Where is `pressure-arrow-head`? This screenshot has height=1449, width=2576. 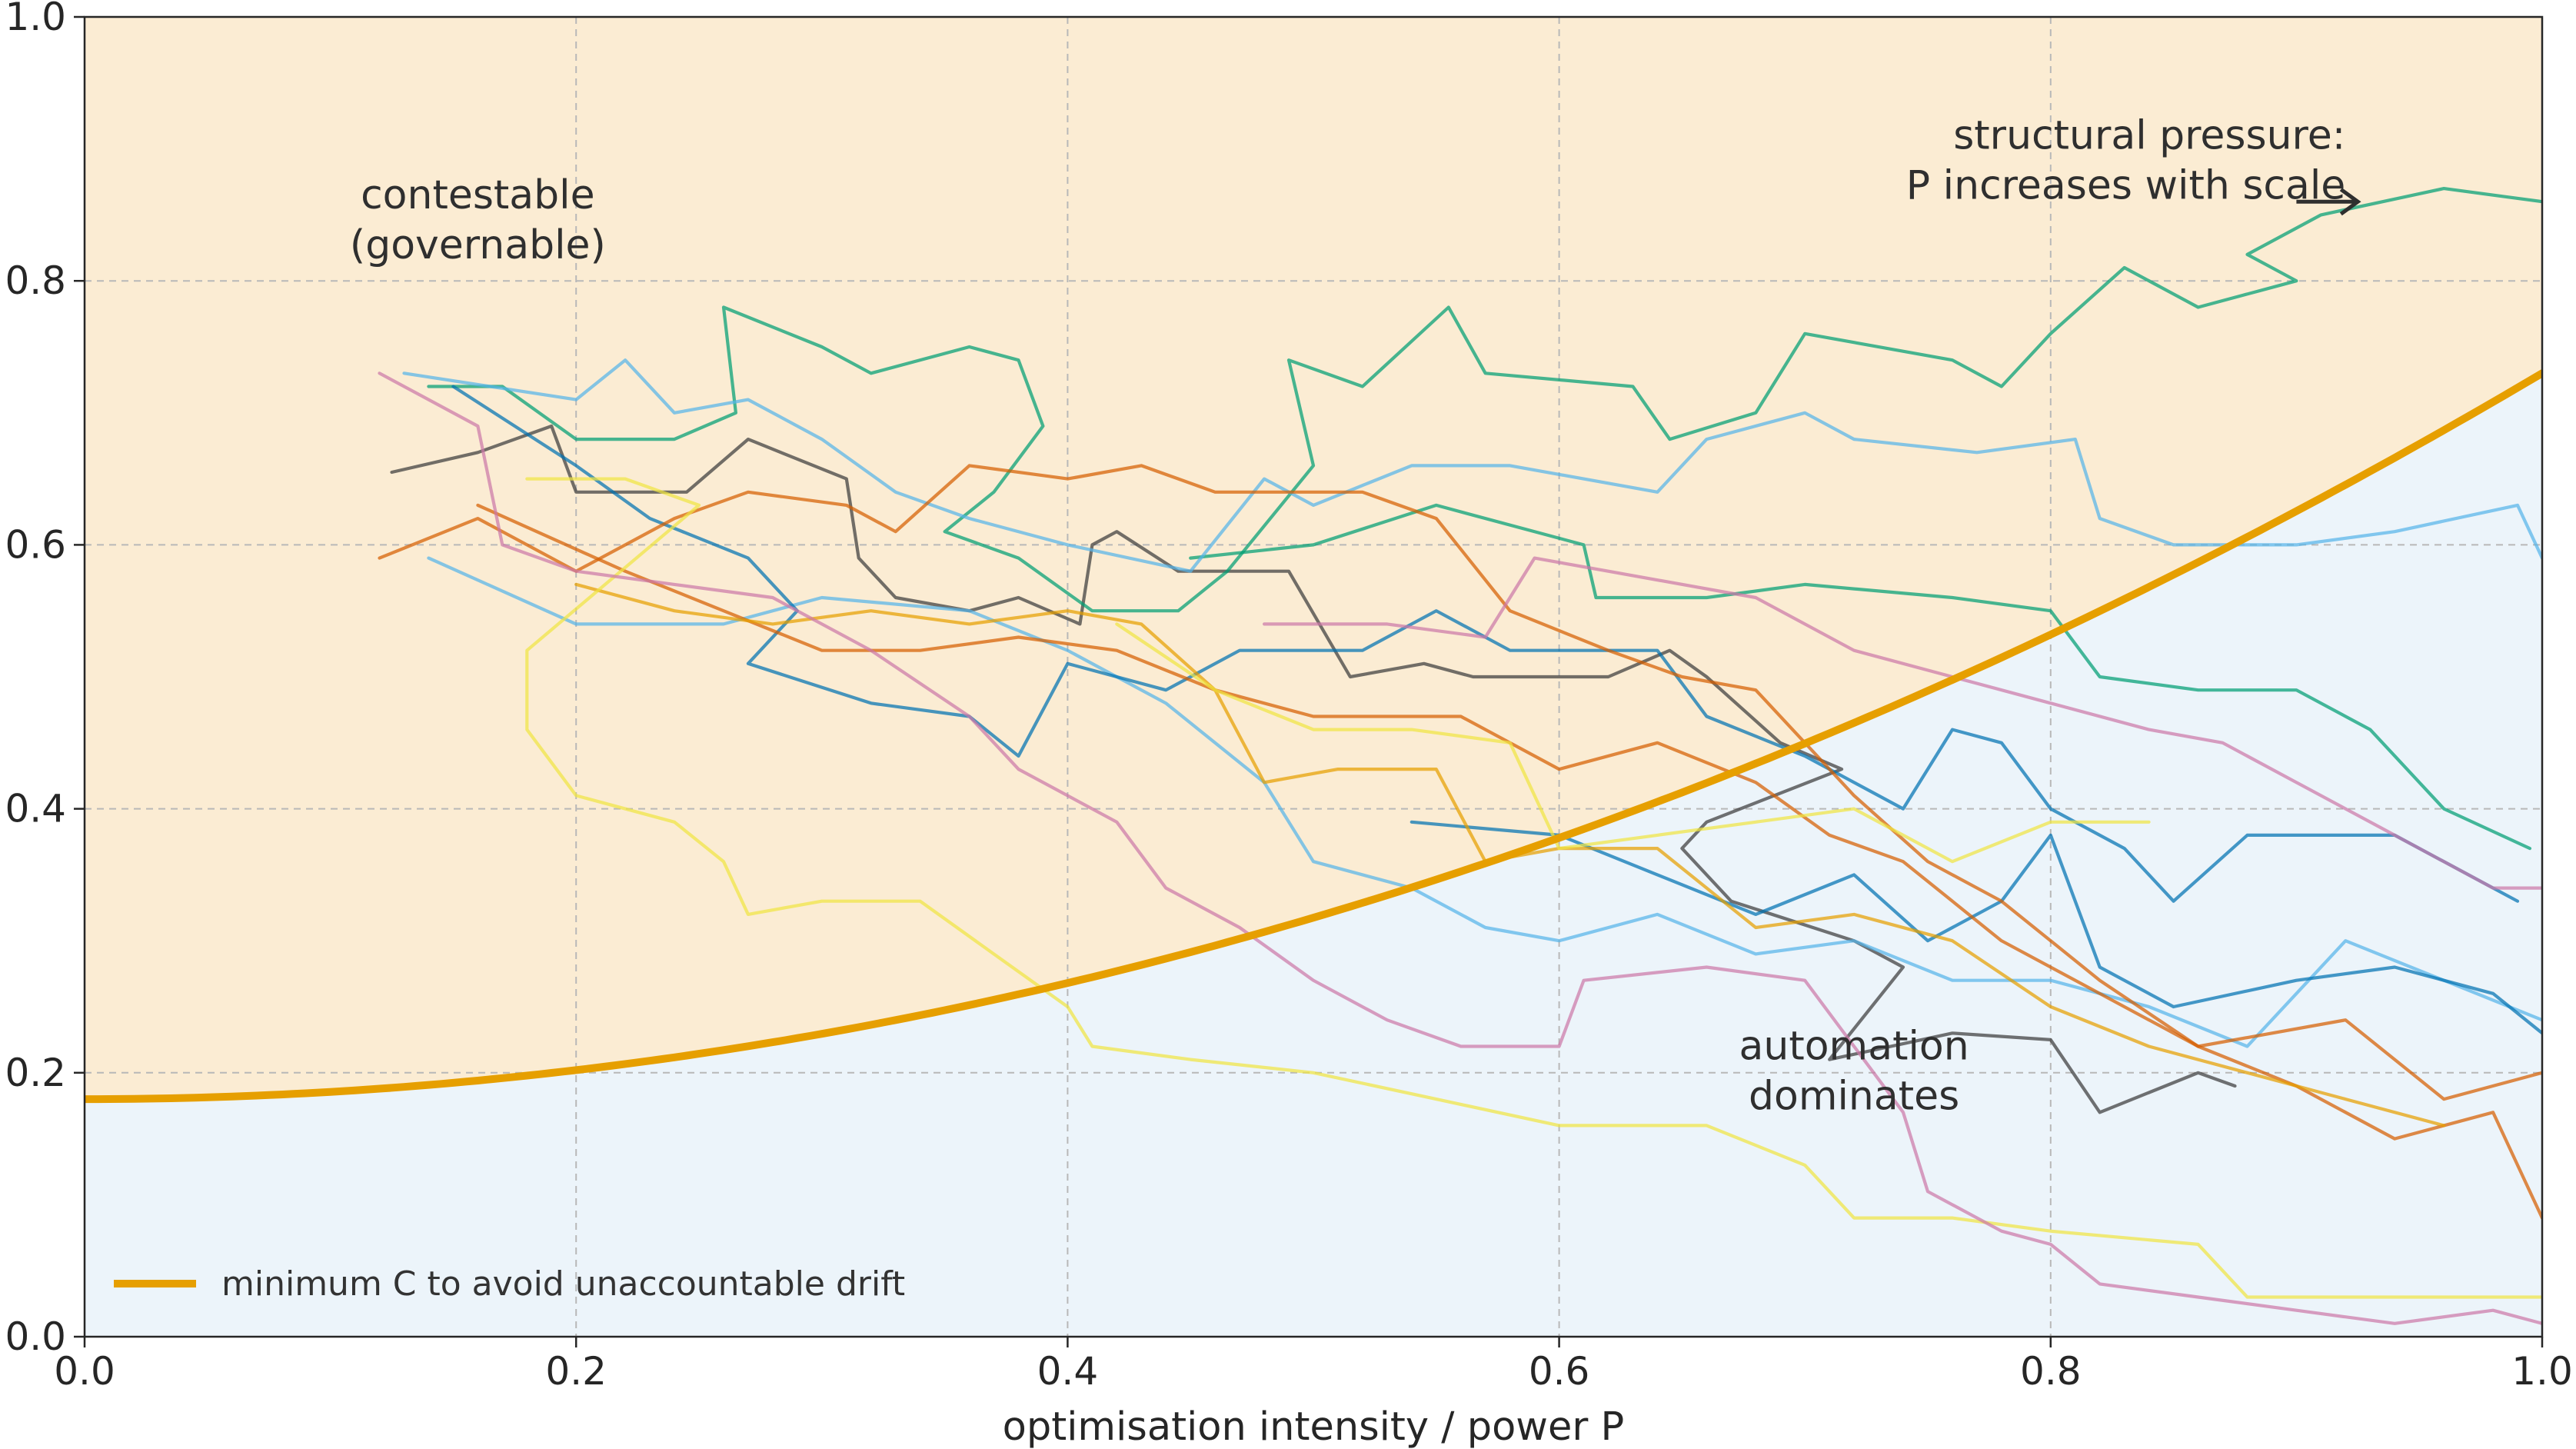
pressure-arrow-head is located at coordinates (2350, 202).